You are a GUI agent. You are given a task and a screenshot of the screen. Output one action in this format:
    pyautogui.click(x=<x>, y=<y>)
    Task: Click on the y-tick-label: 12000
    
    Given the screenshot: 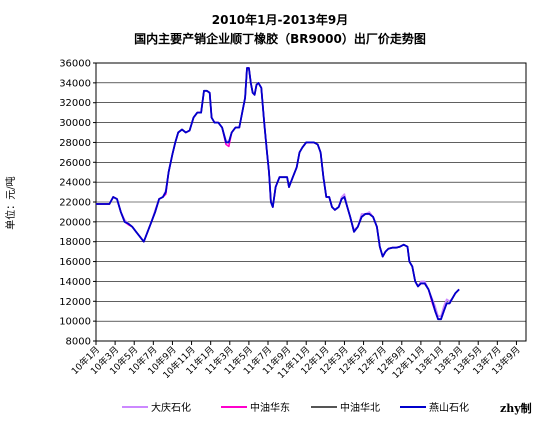 What is the action you would take?
    pyautogui.click(x=75, y=302)
    